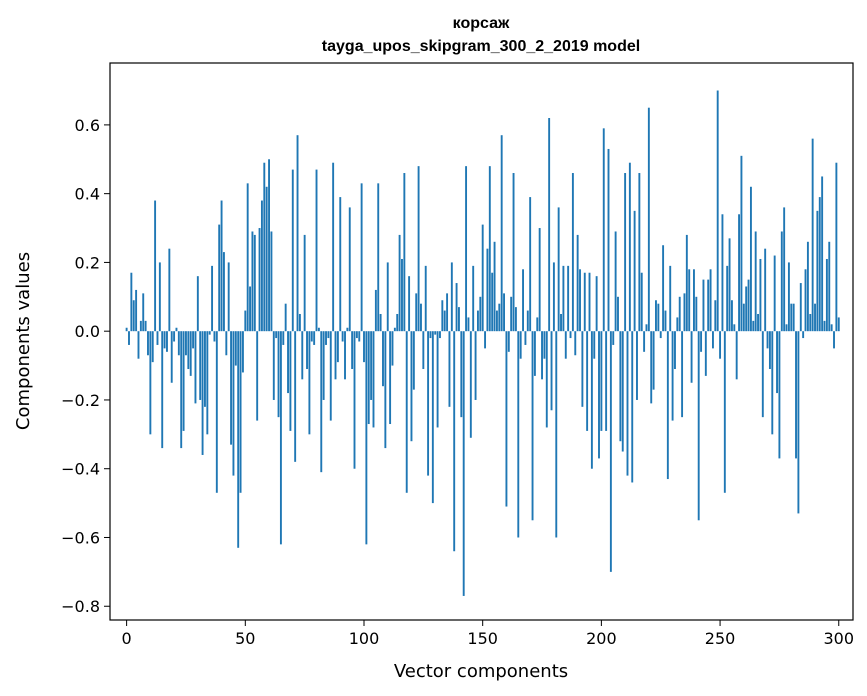 The width and height of the screenshot is (867, 696). I want to click on y-tick-label: −0.4, so click(80, 469).